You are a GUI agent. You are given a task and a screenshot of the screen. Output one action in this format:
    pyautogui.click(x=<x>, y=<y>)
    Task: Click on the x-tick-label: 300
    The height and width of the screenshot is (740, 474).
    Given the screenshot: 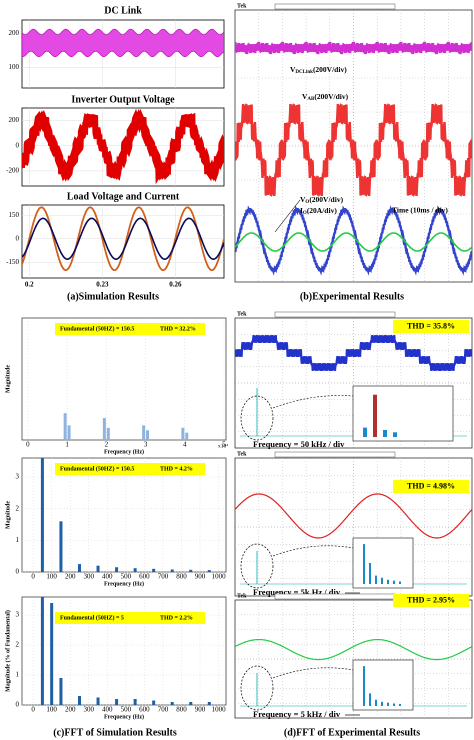 What is the action you would take?
    pyautogui.click(x=89, y=577)
    